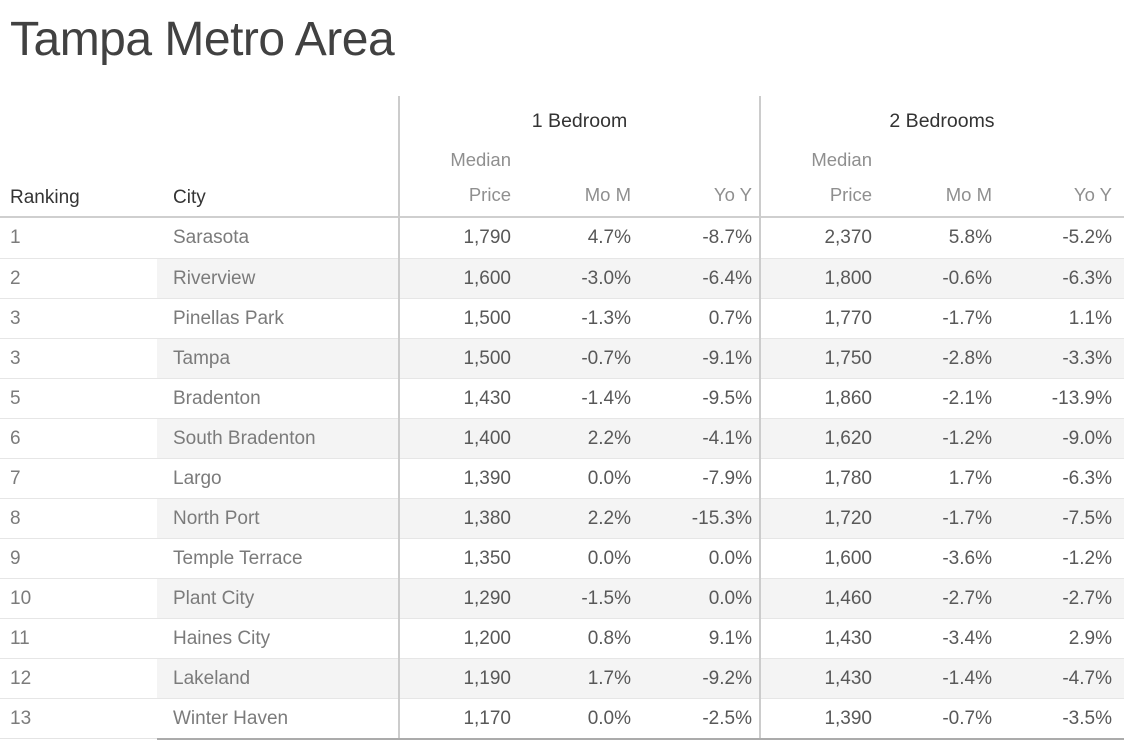 The image size is (1124, 740). Describe the element at coordinates (1087, 237) in the screenshot. I see `2br-yoy-cell: -5.2%` at that location.